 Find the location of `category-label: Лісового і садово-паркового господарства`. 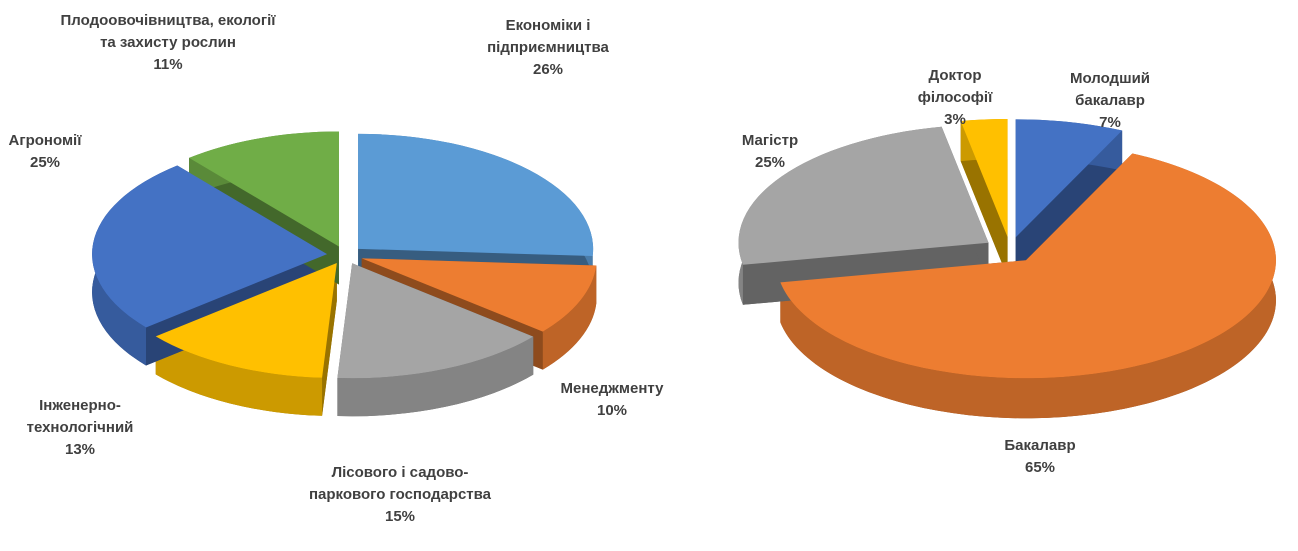

category-label: Лісового і садово-паркового господарства is located at coordinates (400, 483).